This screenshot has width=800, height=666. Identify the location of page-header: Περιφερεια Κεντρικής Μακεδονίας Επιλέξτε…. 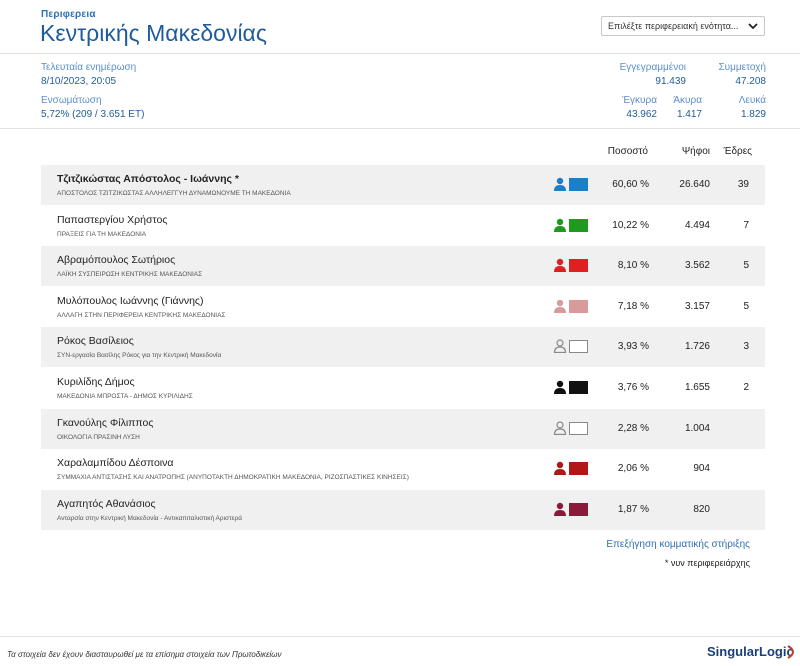
(400, 27).